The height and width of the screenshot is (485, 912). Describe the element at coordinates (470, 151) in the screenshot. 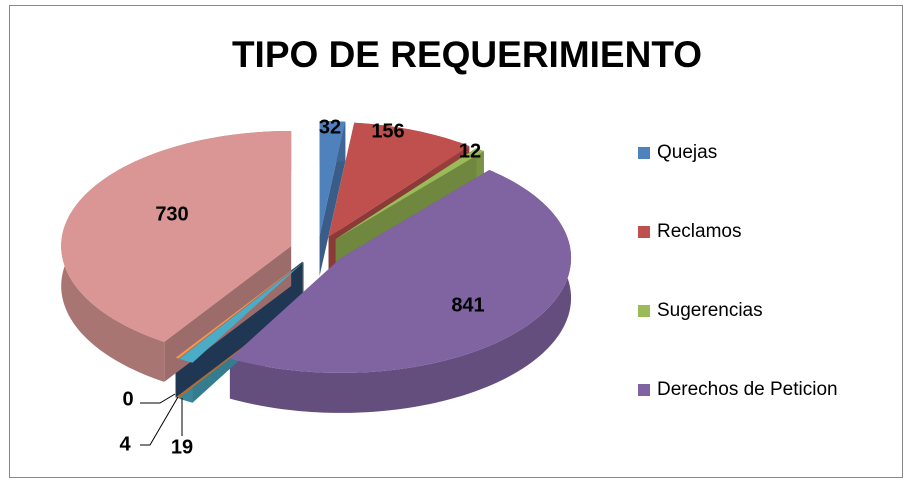

I see `data-label: 12` at that location.